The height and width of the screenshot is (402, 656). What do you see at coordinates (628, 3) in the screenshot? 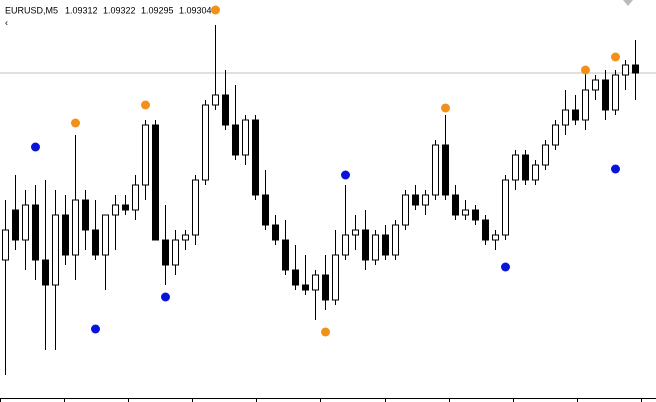
I see `shift-marker` at bounding box center [628, 3].